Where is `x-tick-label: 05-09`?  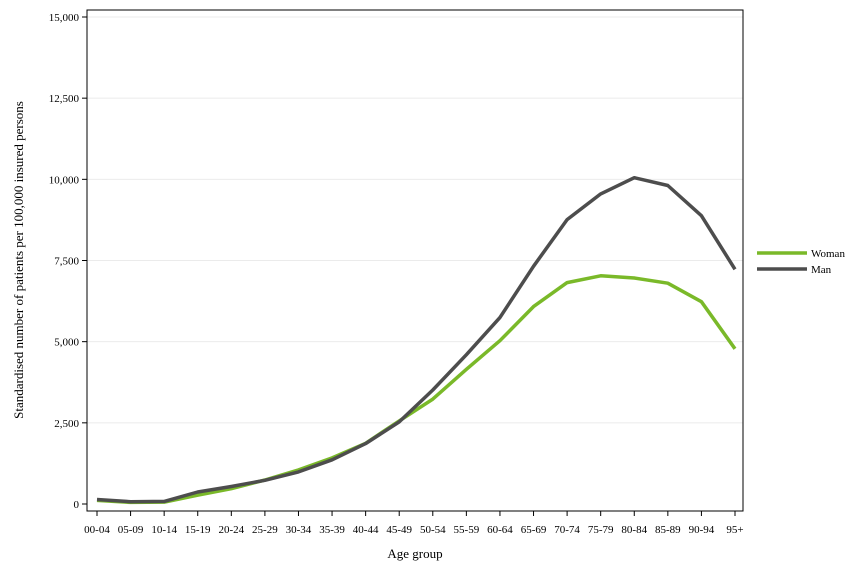
x-tick-label: 05-09 is located at coordinates (131, 530).